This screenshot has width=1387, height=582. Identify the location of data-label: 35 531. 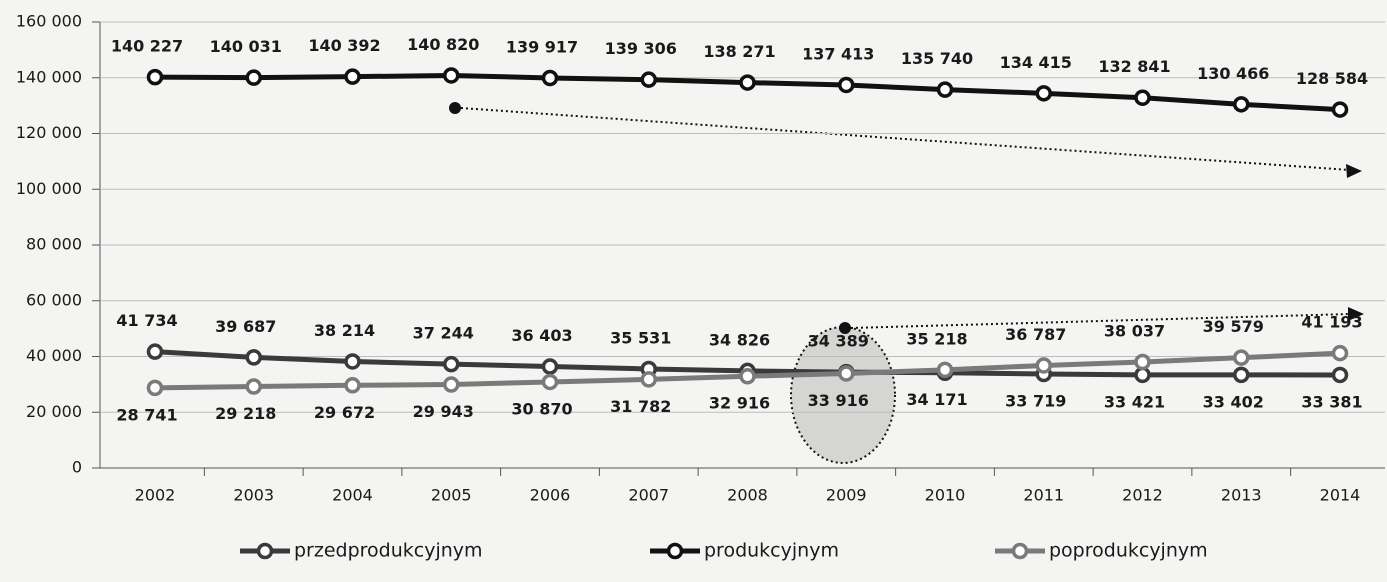
(640, 337).